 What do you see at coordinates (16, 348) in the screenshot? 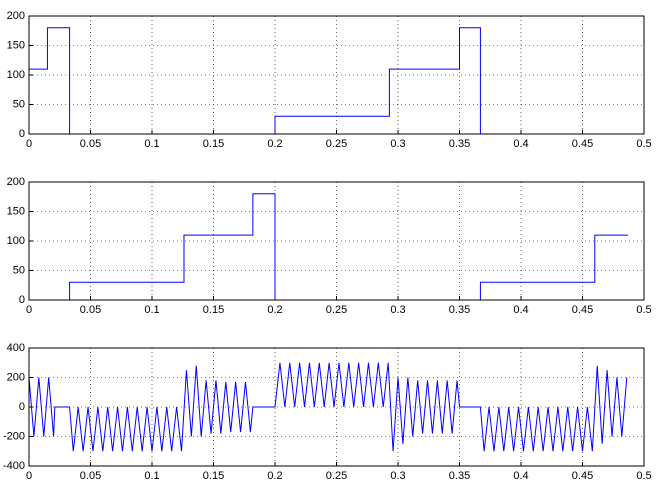
I see `y-tick-label: 400` at bounding box center [16, 348].